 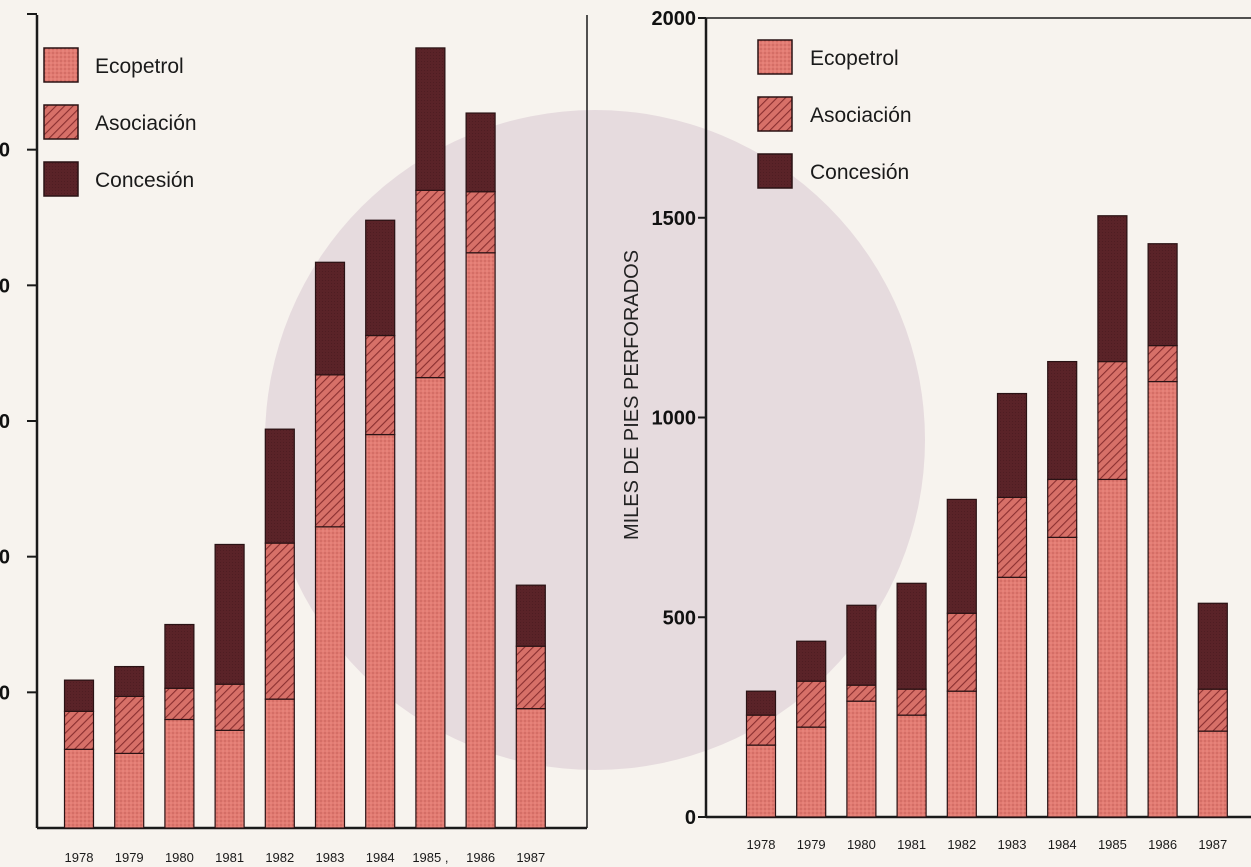 What do you see at coordinates (430, 857) in the screenshot?
I see `x-tick-label: 1985 ,` at bounding box center [430, 857].